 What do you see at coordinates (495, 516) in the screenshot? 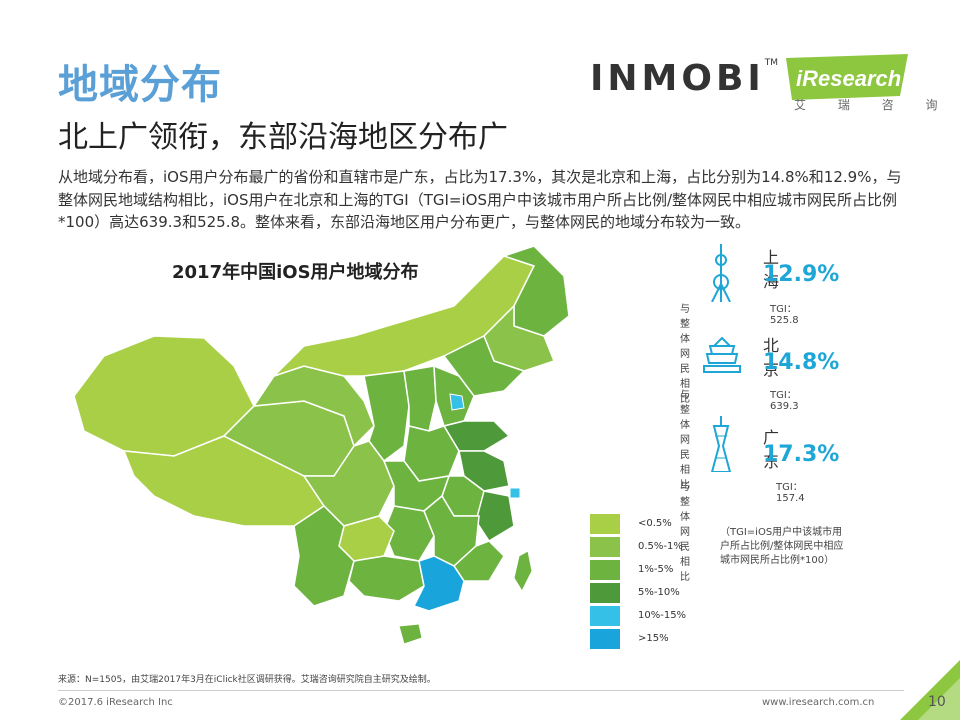
I see `region-zhejiang` at bounding box center [495, 516].